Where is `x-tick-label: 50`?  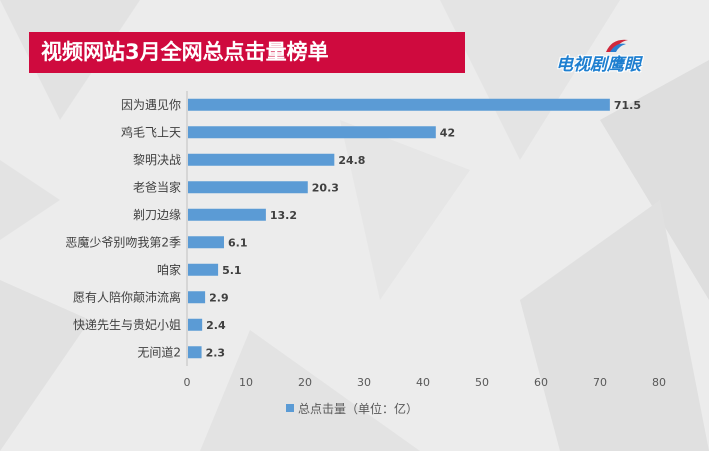
x-tick-label: 50 is located at coordinates (482, 382).